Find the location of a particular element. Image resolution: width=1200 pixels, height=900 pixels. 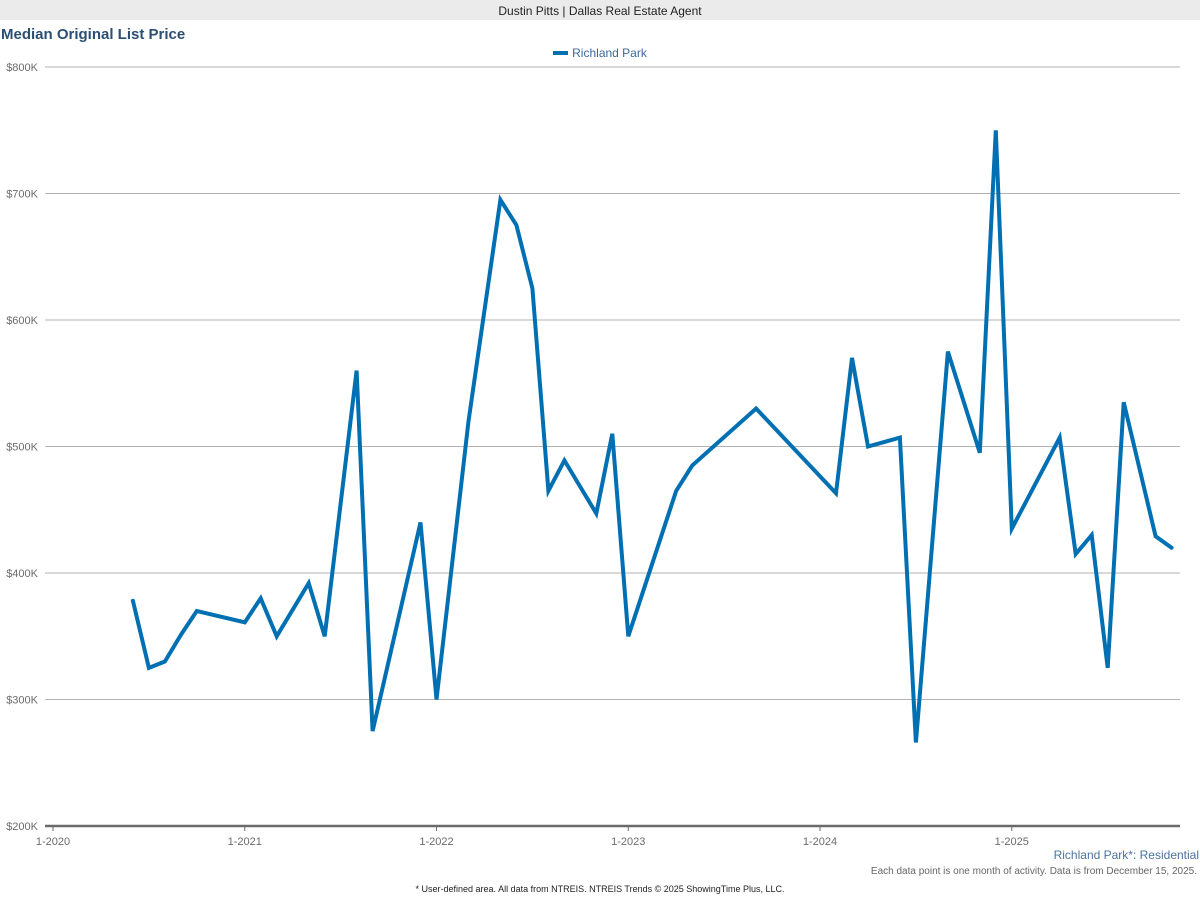

x-tick-label: 1-2025 is located at coordinates (1012, 842).